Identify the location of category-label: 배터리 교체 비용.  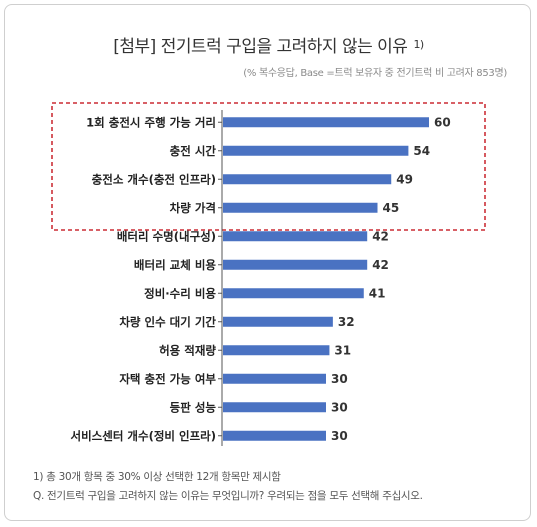
(175, 265).